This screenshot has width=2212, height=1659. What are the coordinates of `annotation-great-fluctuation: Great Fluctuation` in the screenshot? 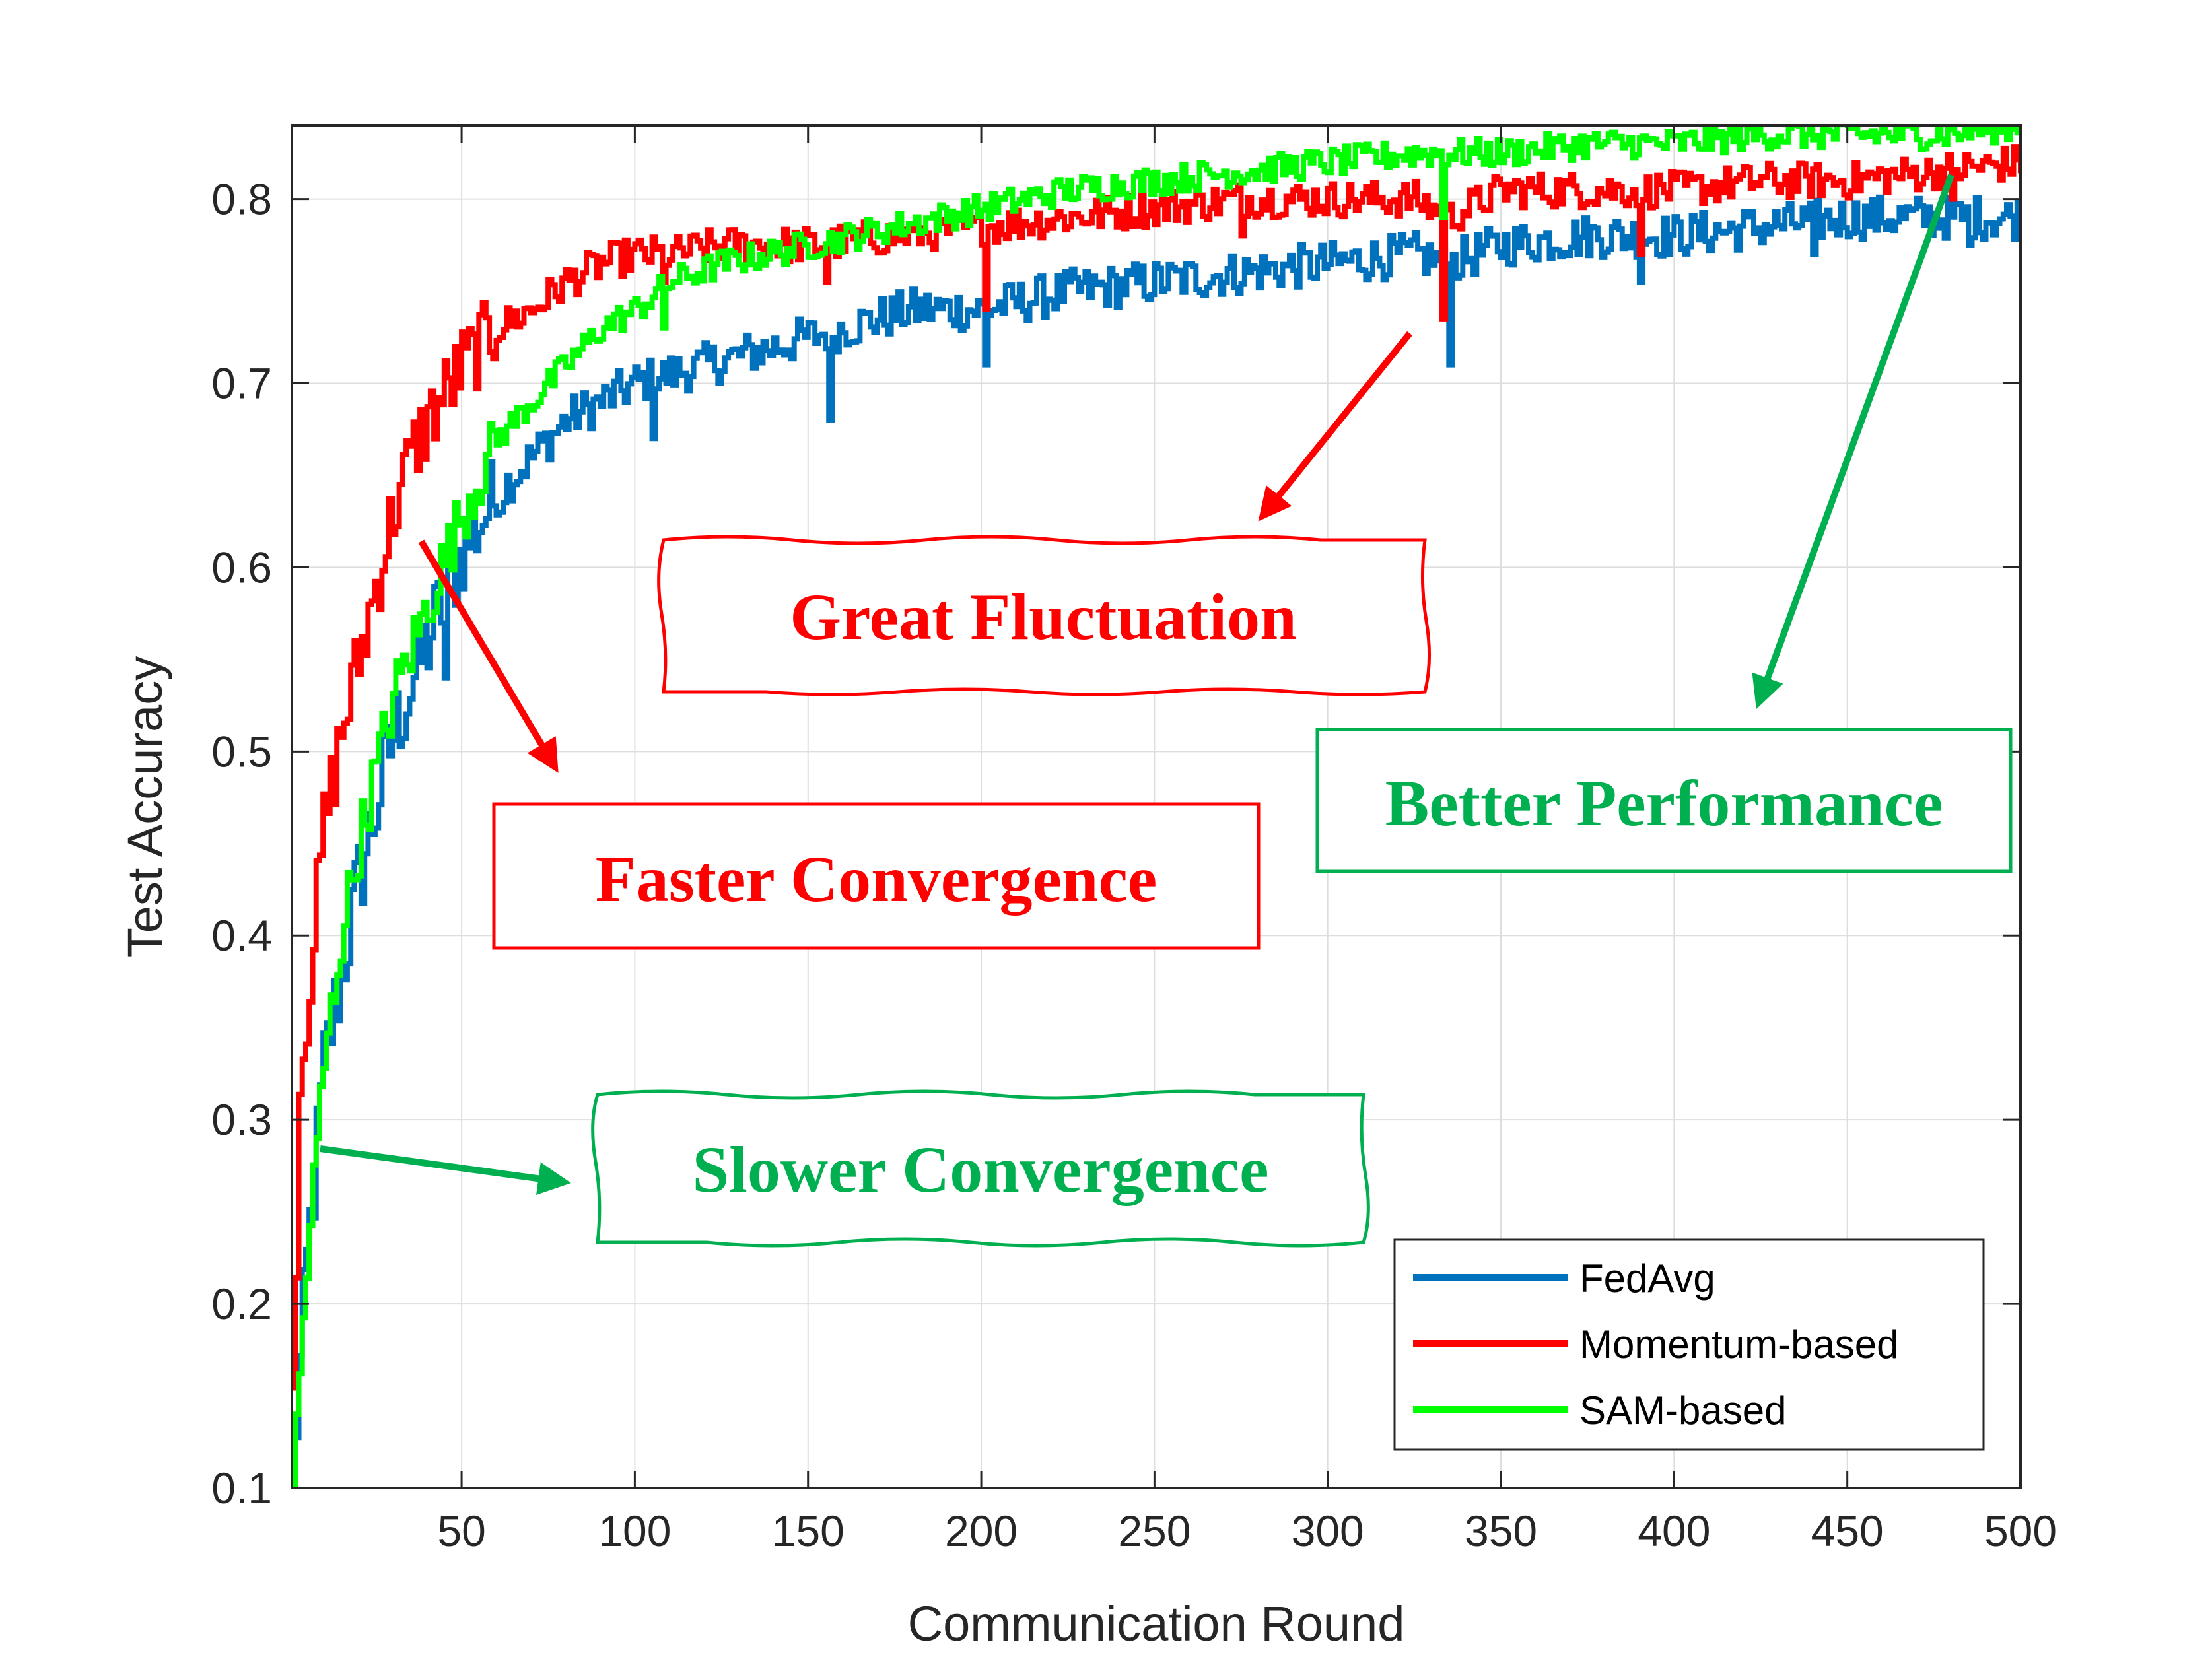 It's located at (1044, 615).